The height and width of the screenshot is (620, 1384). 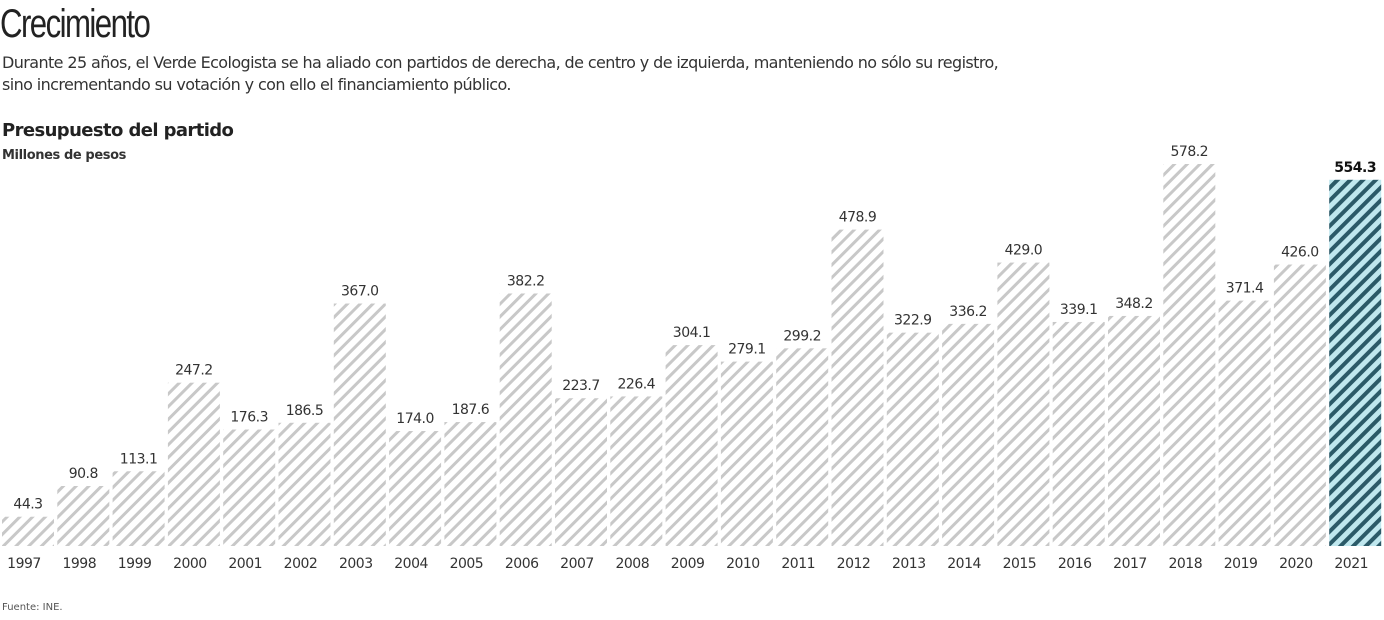 I want to click on bar-2004, so click(x=415, y=488).